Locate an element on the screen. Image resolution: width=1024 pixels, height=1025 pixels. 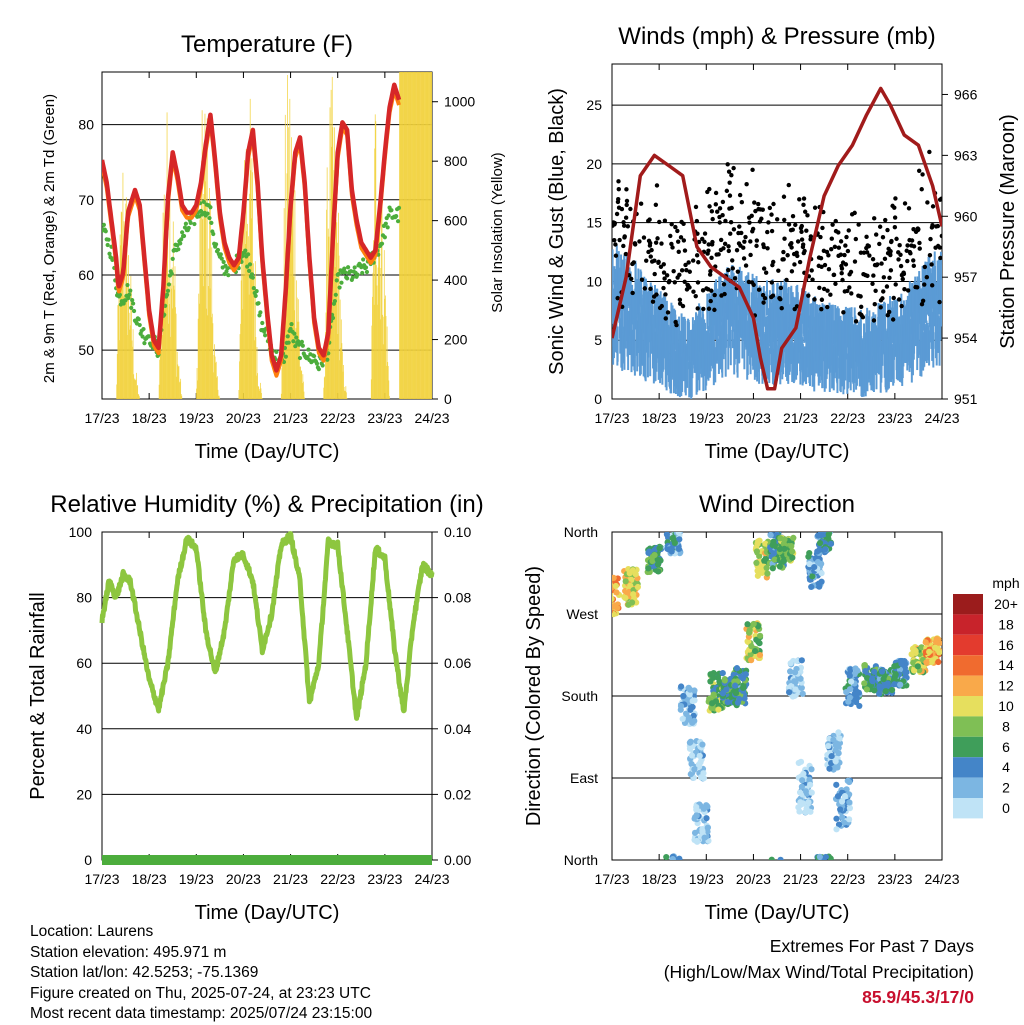
legend-label: 12 is located at coordinates (1006, 686).